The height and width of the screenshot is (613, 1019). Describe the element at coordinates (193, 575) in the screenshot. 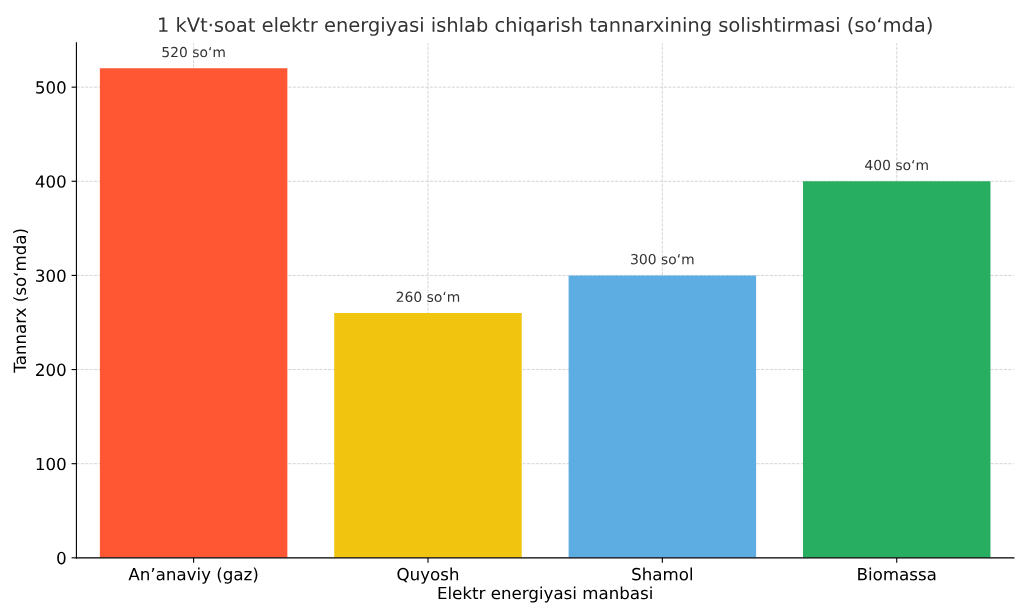

I see `x-tick-label: An’anaviy (gaz)` at that location.